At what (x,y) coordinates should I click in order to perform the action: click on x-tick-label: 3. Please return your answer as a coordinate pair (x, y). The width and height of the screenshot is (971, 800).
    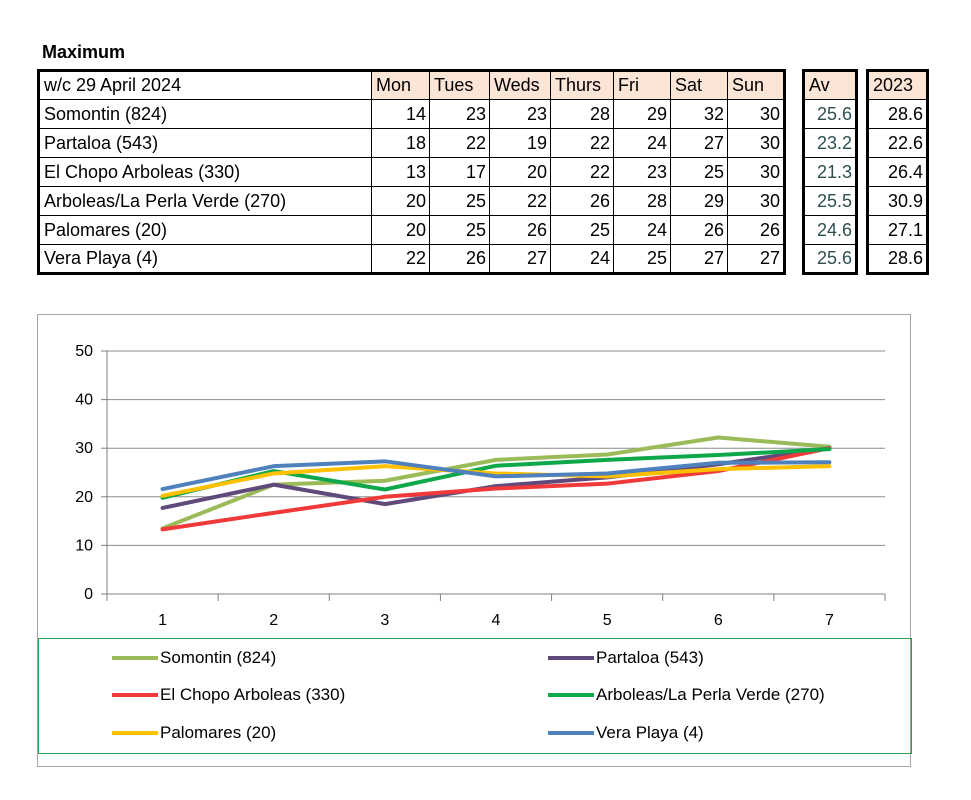
    Looking at the image, I should click on (384, 620).